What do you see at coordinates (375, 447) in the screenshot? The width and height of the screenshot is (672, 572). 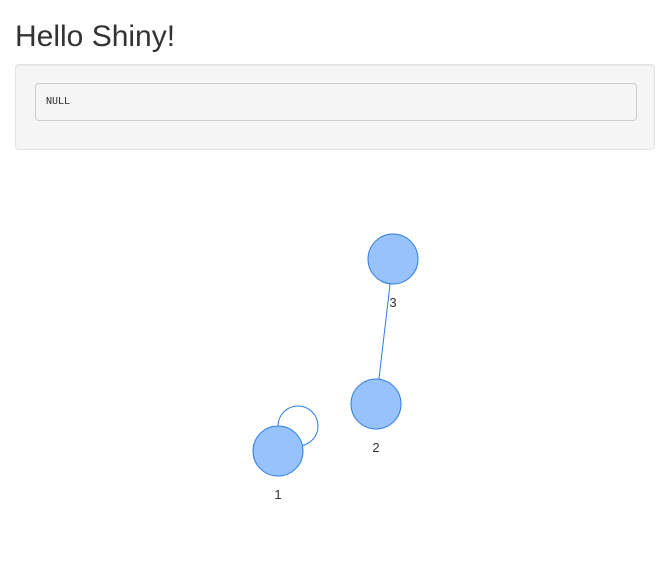 I see `node-2-label: 2` at bounding box center [375, 447].